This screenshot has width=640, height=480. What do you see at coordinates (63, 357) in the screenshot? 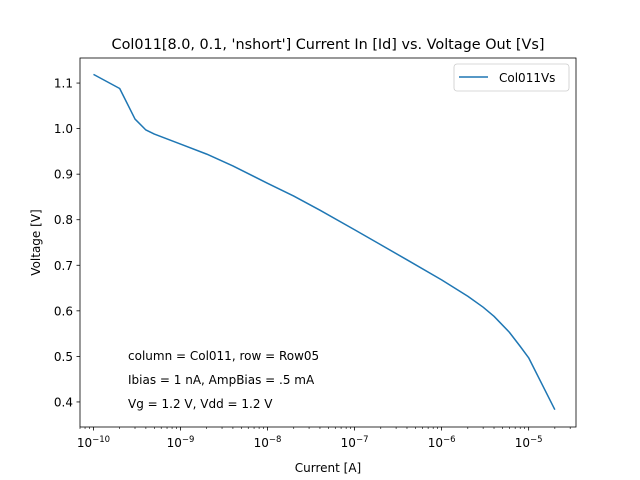
I see `y-tick-label: 0.5` at bounding box center [63, 357].